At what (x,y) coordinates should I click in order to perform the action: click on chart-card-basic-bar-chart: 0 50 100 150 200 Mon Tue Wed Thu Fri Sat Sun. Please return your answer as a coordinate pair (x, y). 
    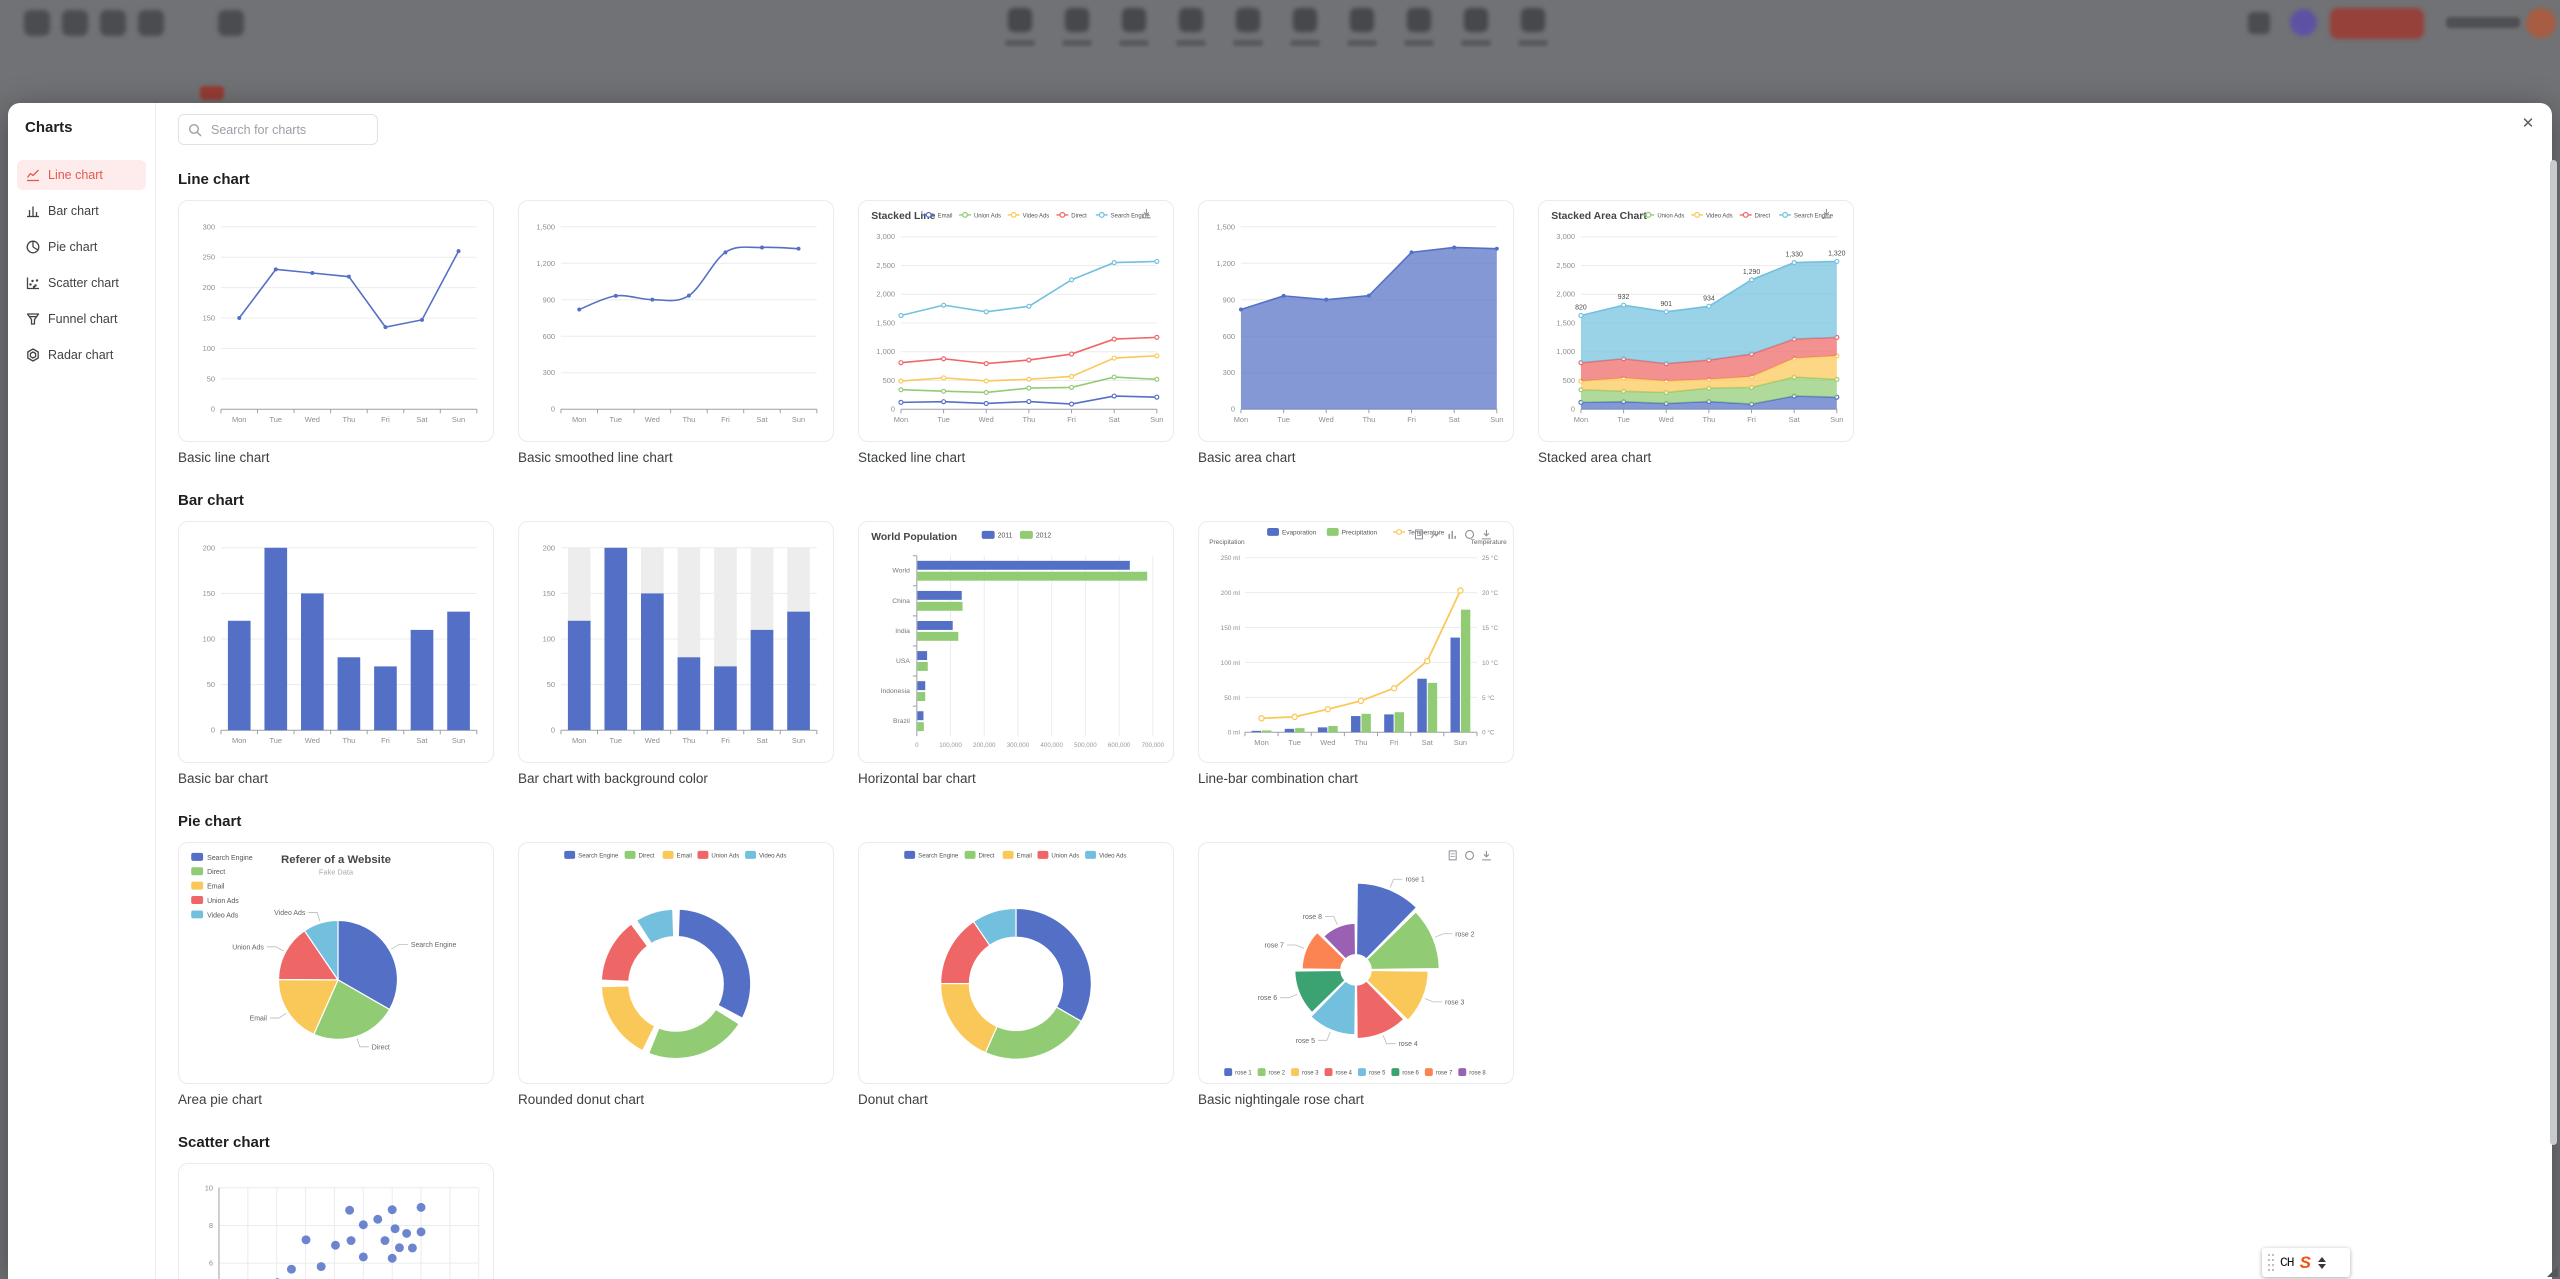
    Looking at the image, I should click on (336, 642).